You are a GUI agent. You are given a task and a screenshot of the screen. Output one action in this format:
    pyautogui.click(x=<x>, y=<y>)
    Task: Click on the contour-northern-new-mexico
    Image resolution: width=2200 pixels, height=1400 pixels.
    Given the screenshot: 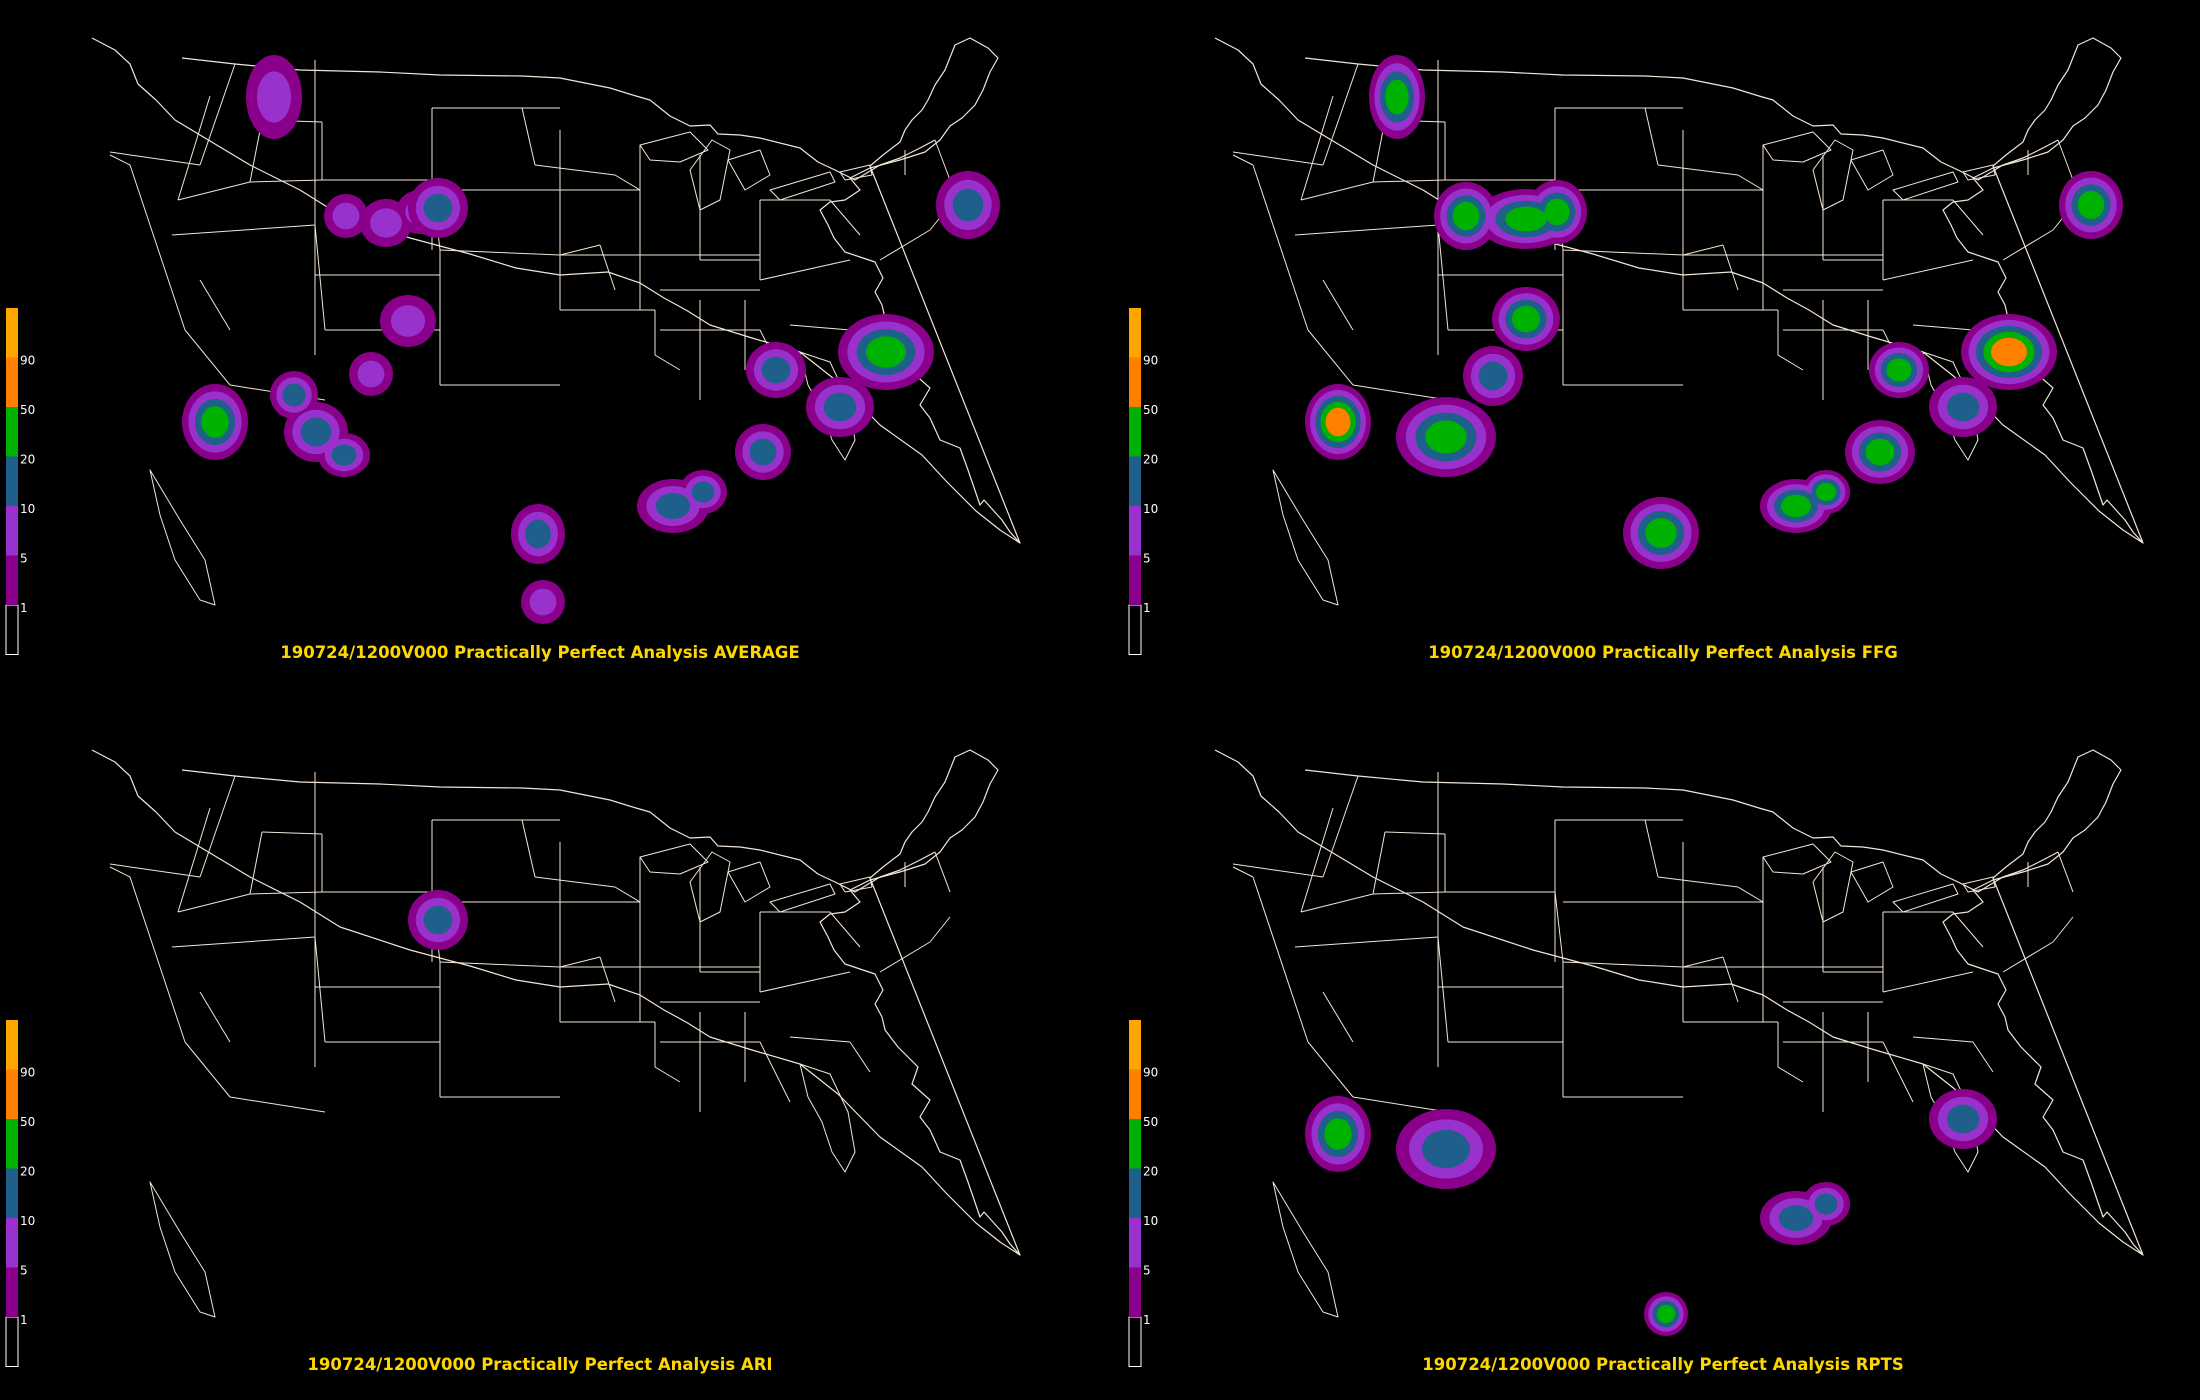 What is the action you would take?
    pyautogui.click(x=371, y=374)
    